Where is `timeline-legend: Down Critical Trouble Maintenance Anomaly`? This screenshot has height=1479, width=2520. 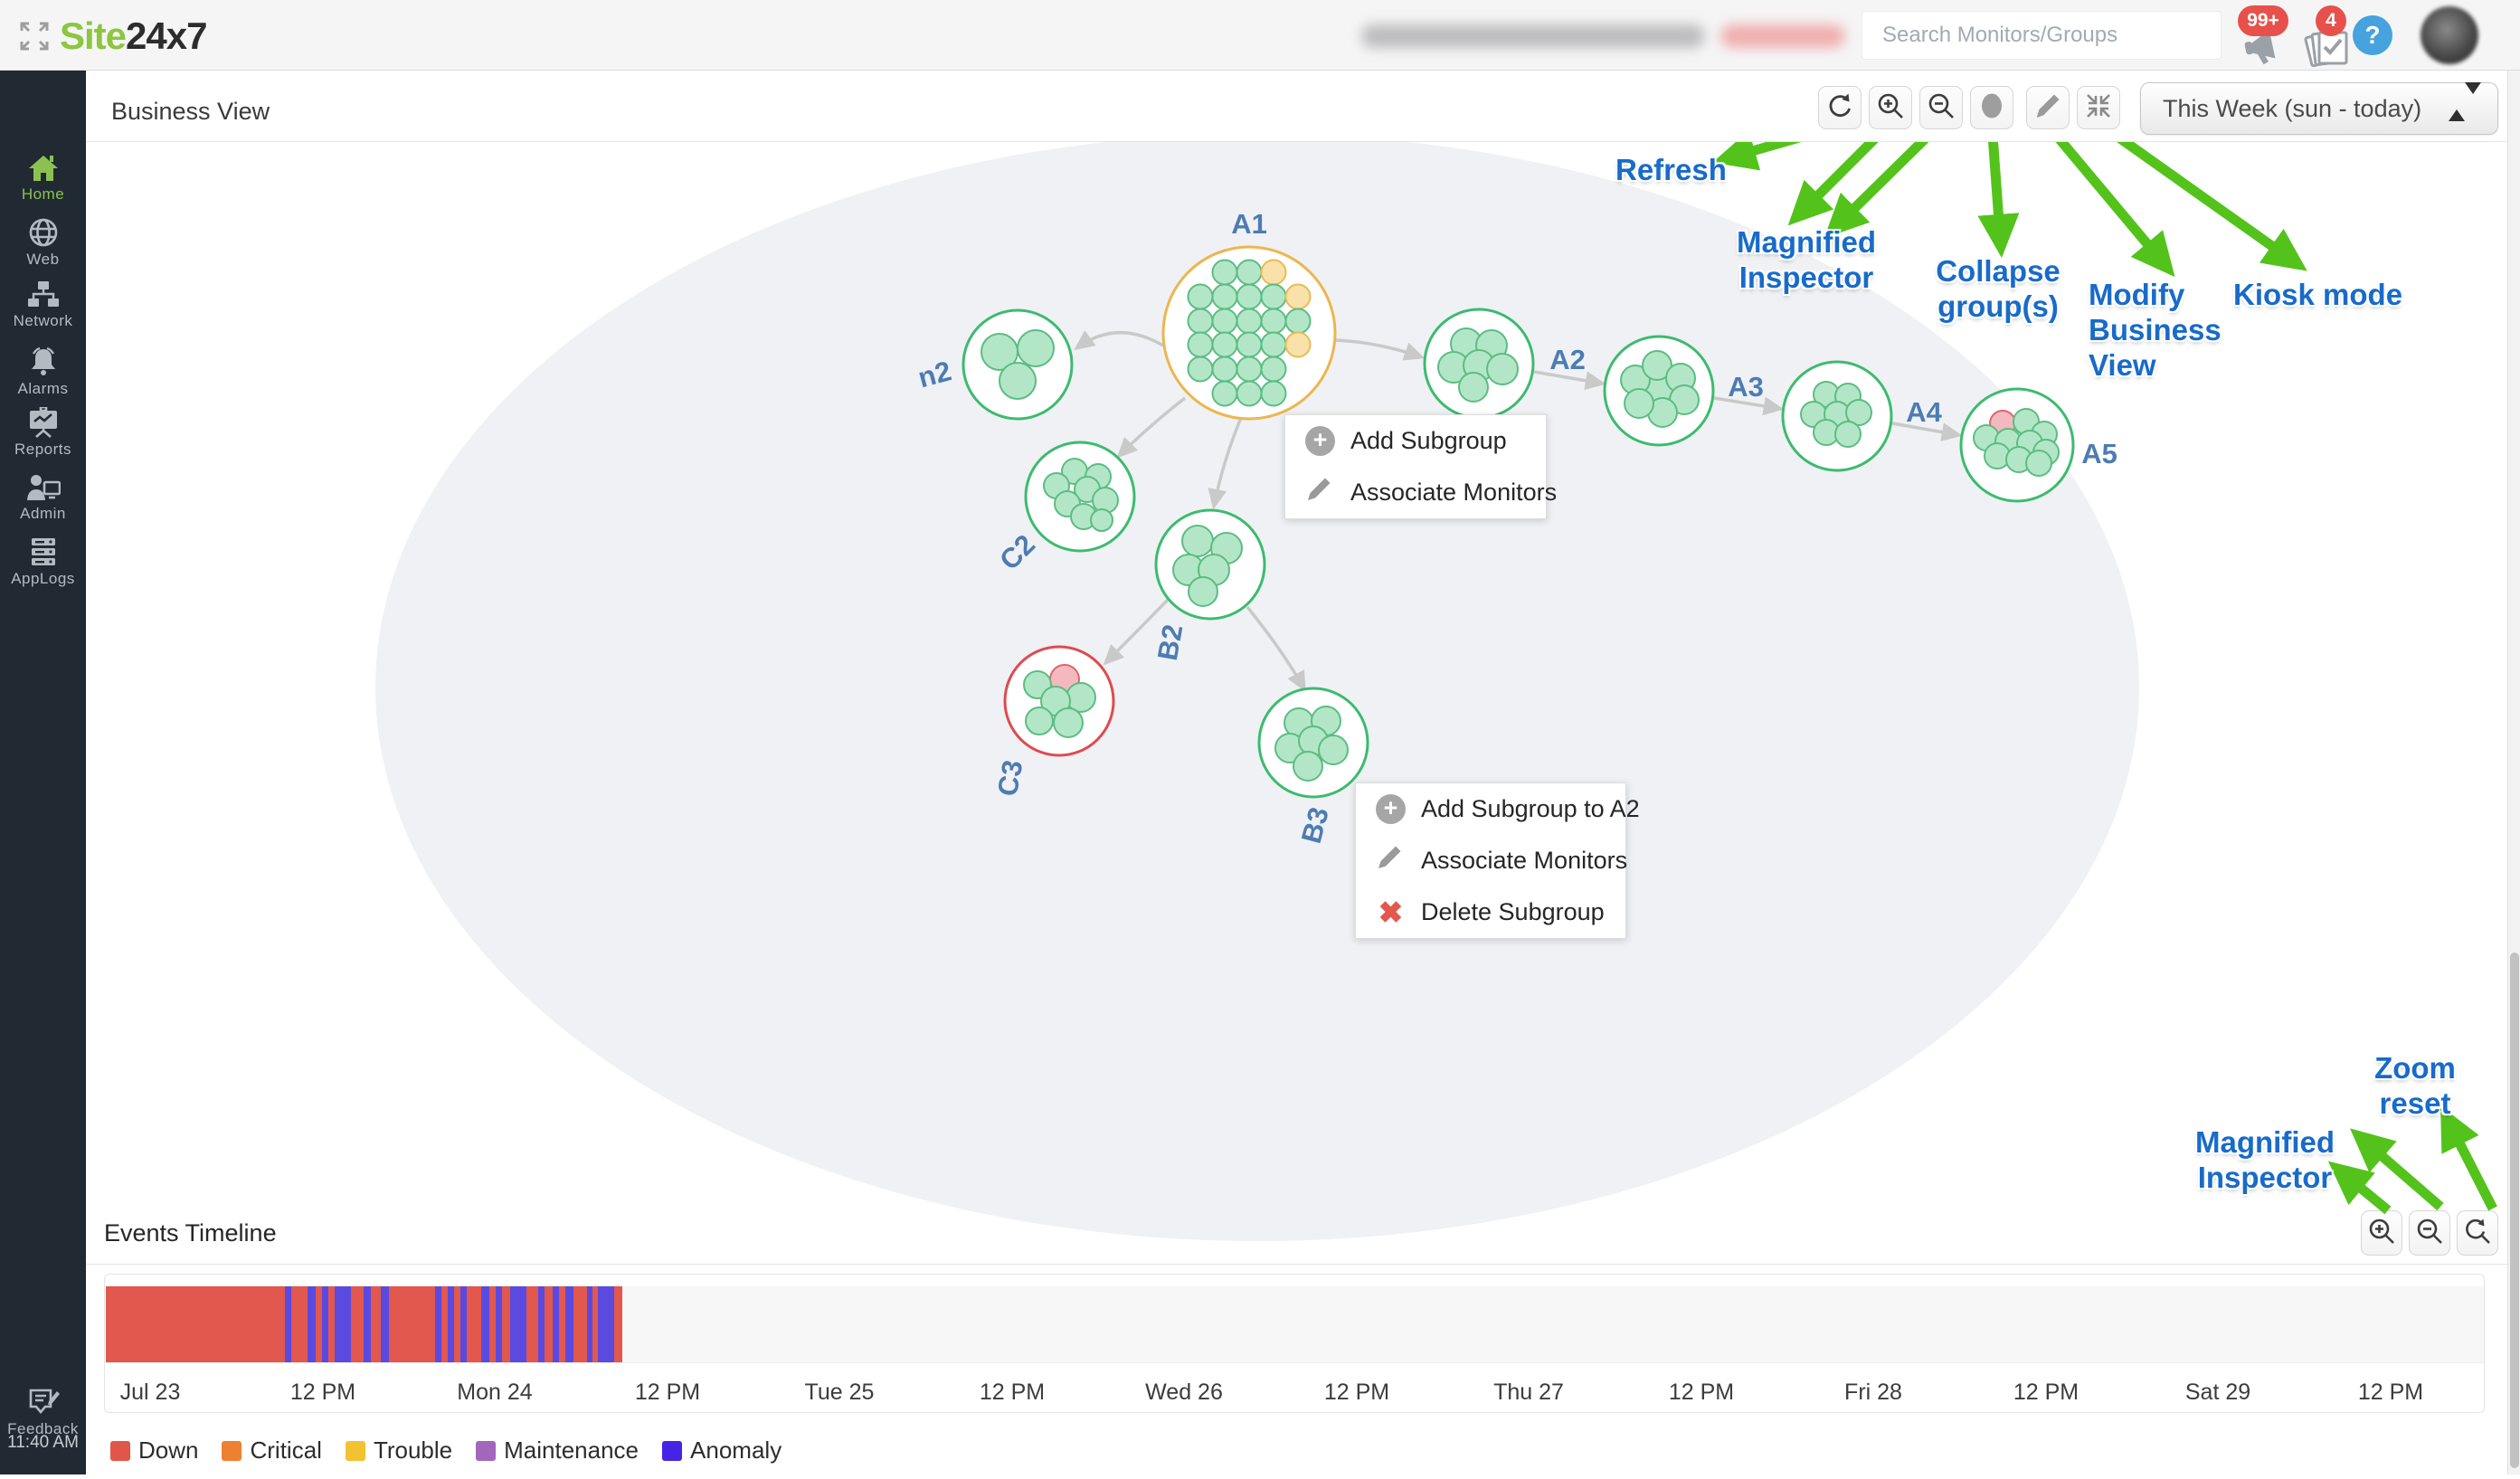 timeline-legend: Down Critical Trouble Maintenance Anomaly is located at coordinates (446, 1451).